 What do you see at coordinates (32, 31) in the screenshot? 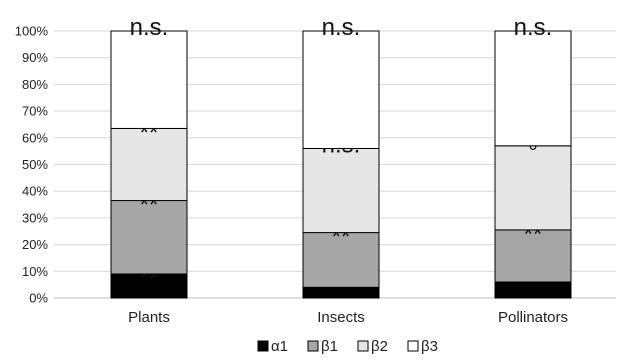
I see `y-tick-label: 100%` at bounding box center [32, 31].